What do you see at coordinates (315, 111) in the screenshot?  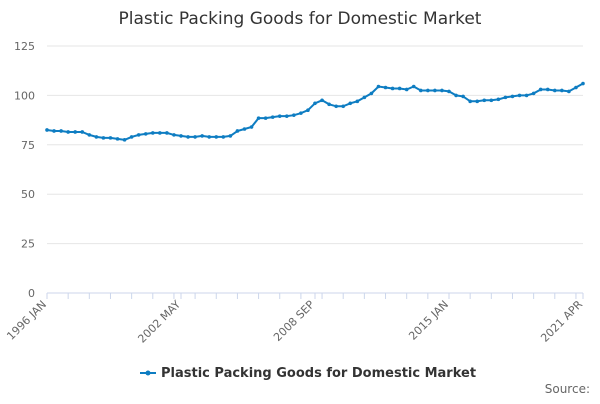 I see `data-line` at bounding box center [315, 111].